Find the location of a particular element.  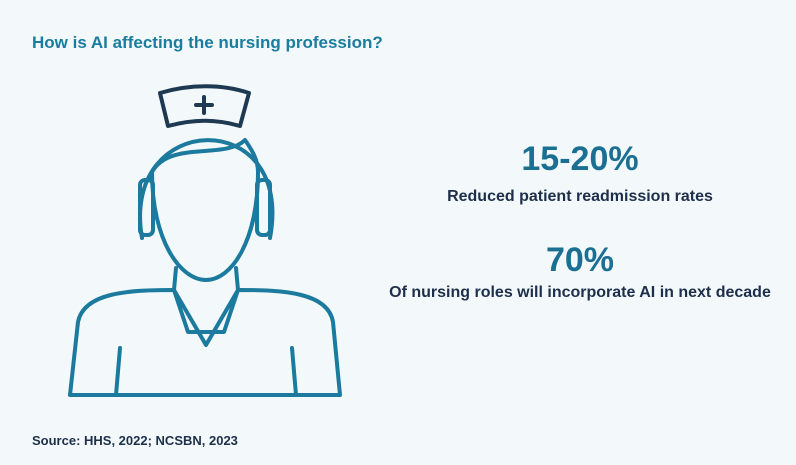

hairline is located at coordinates (205, 156).